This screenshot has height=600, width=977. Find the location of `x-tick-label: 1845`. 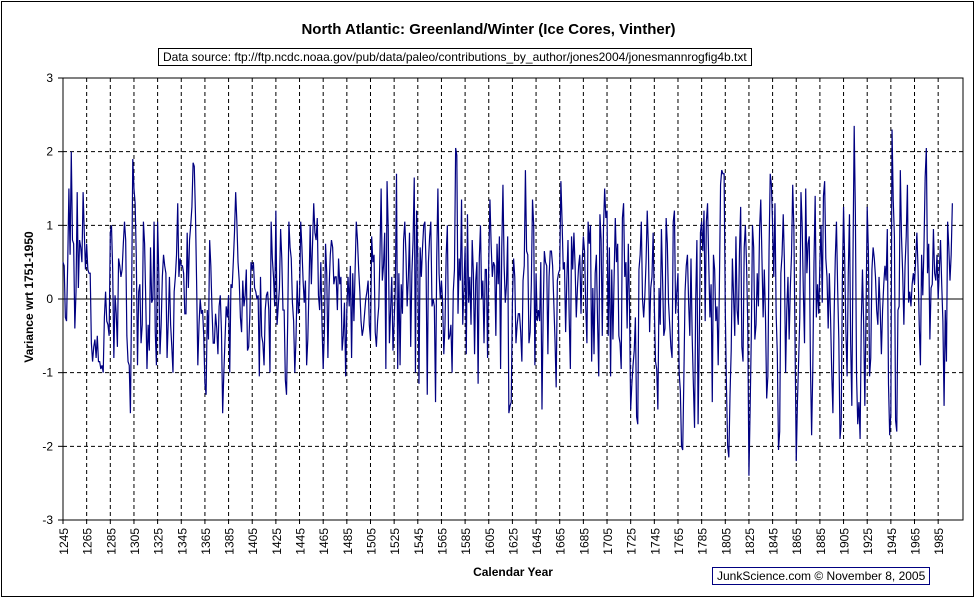

x-tick-label: 1845 is located at coordinates (774, 541).